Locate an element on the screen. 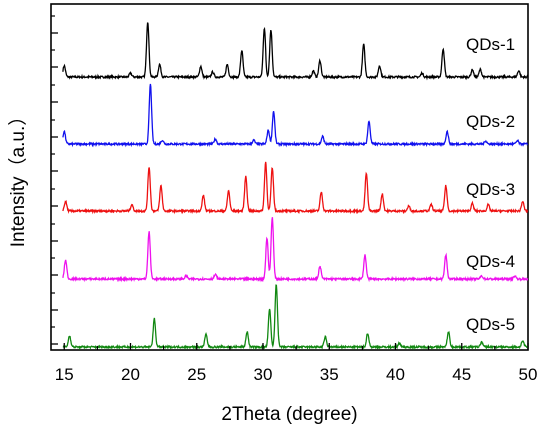  x-tick-label: 35 is located at coordinates (329, 374).